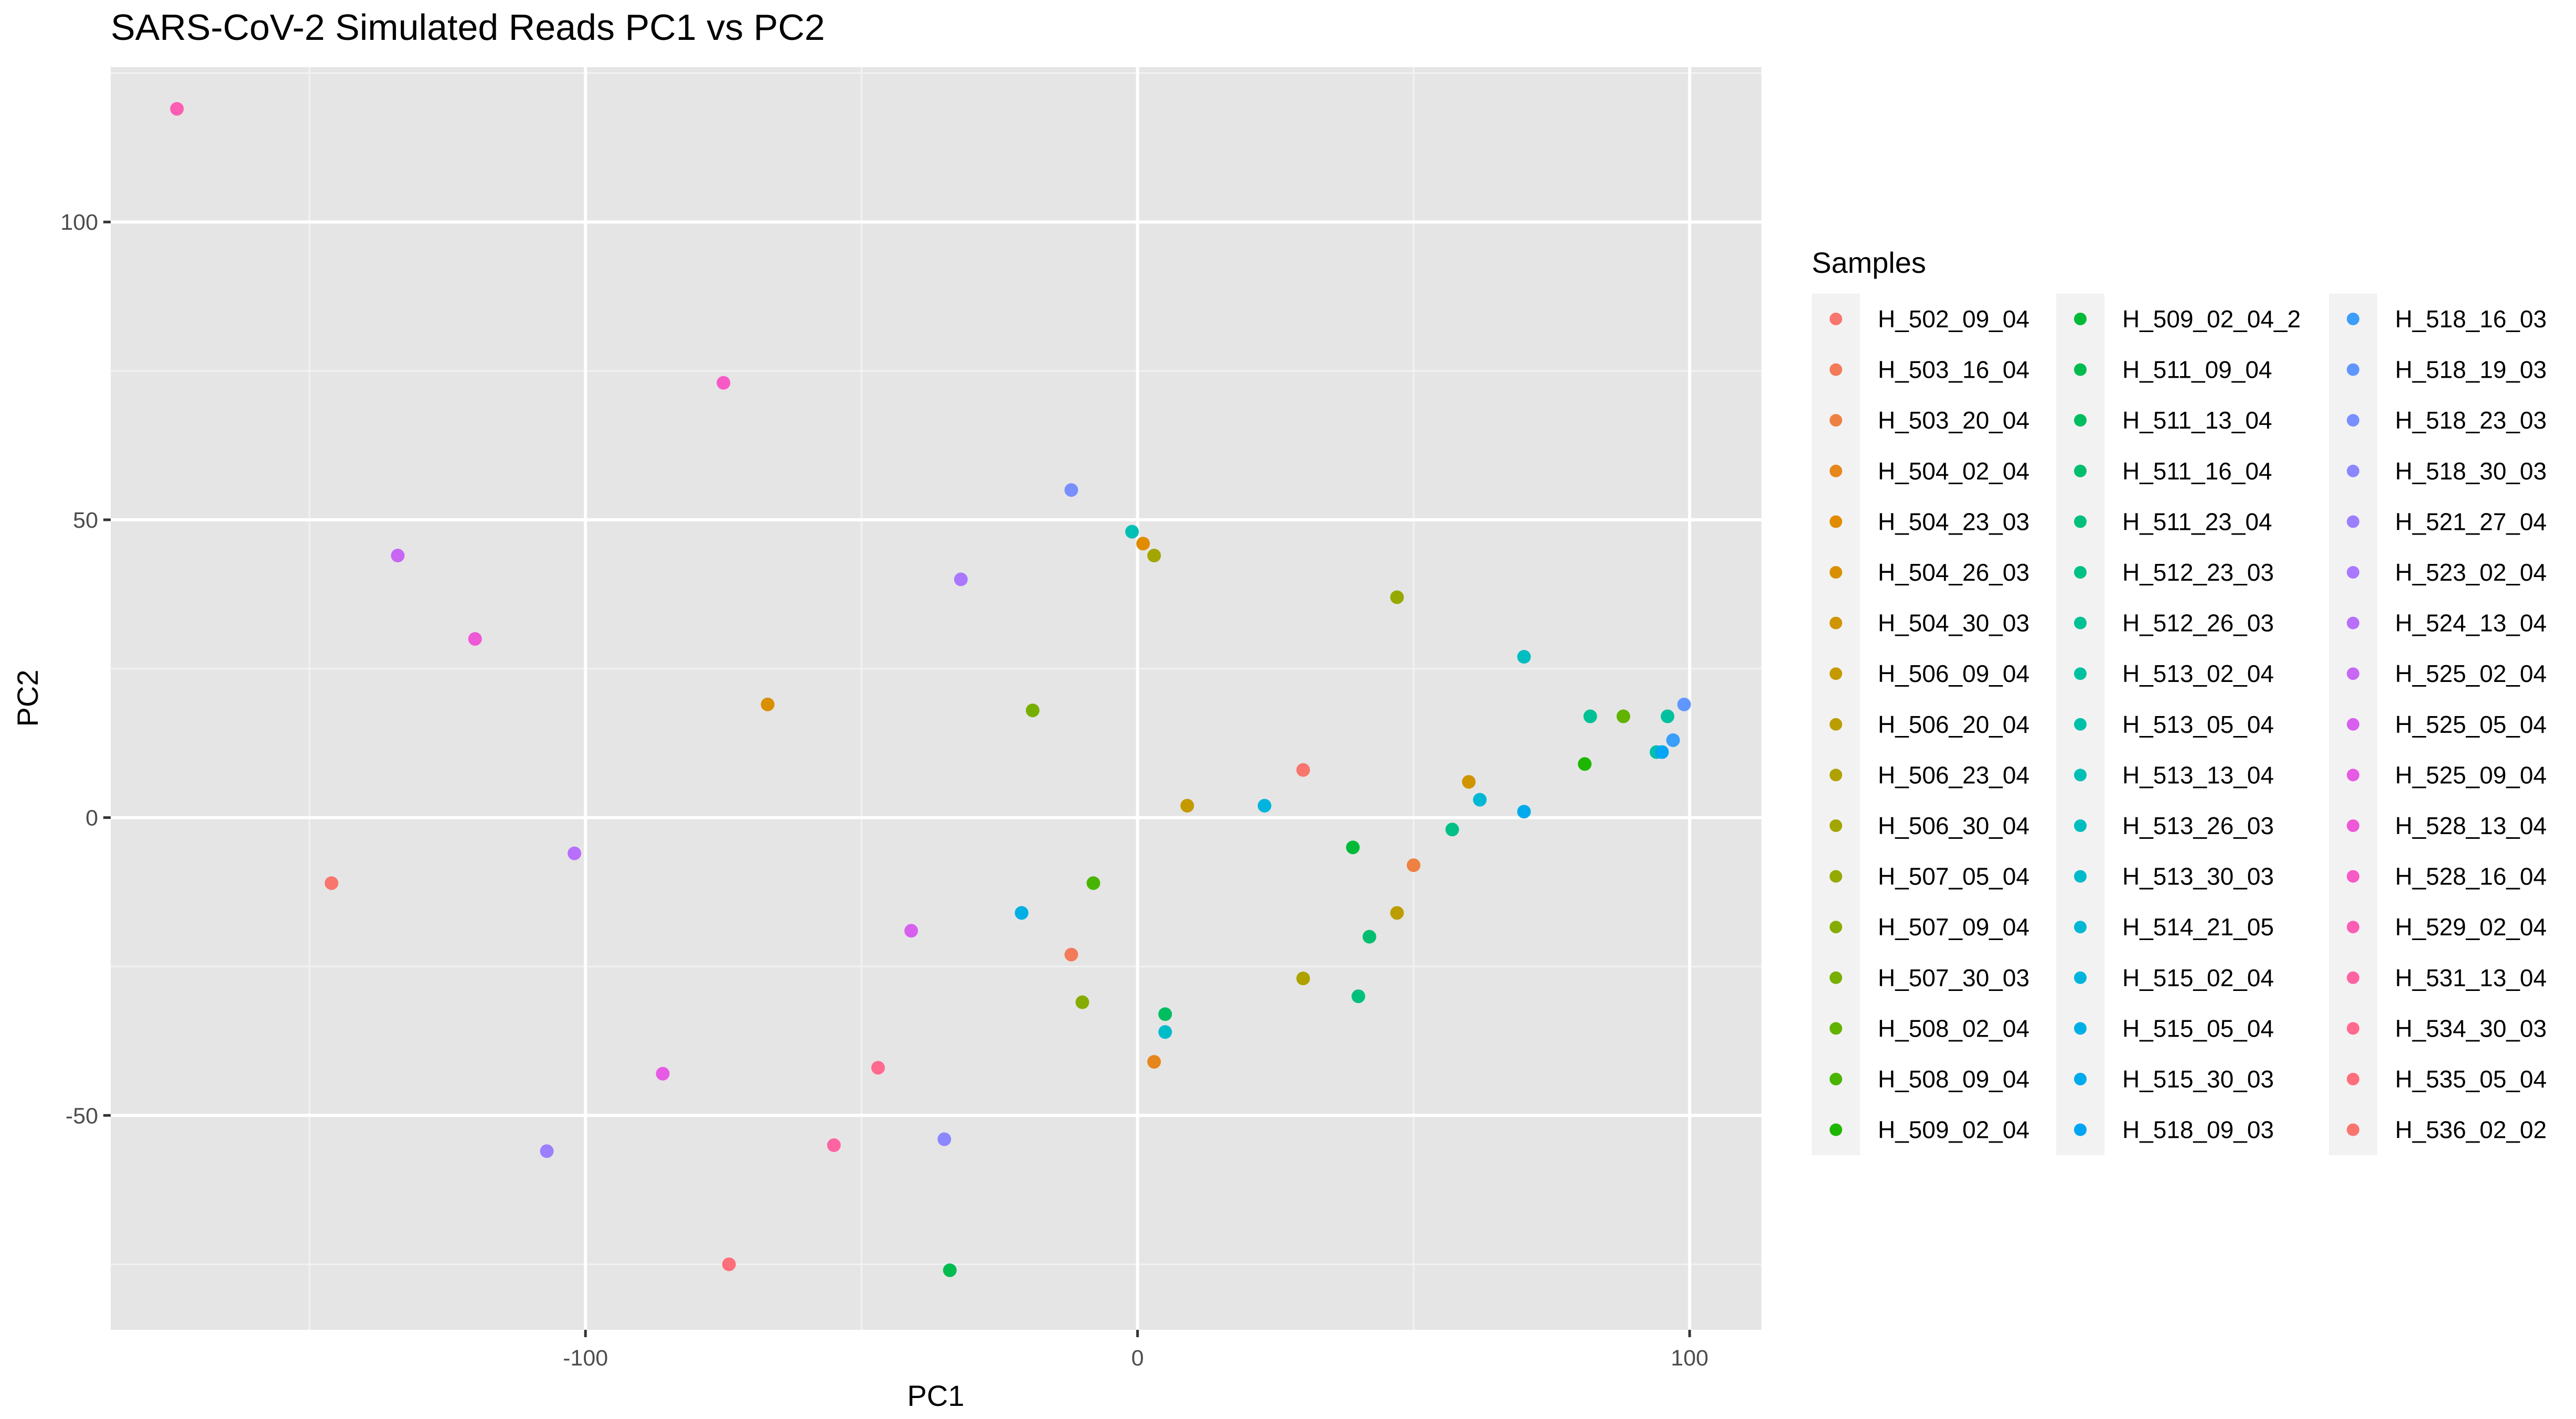 The image size is (2576, 1419). Describe the element at coordinates (2471, 673) in the screenshot. I see `legend-label: H_525_02_04` at that location.